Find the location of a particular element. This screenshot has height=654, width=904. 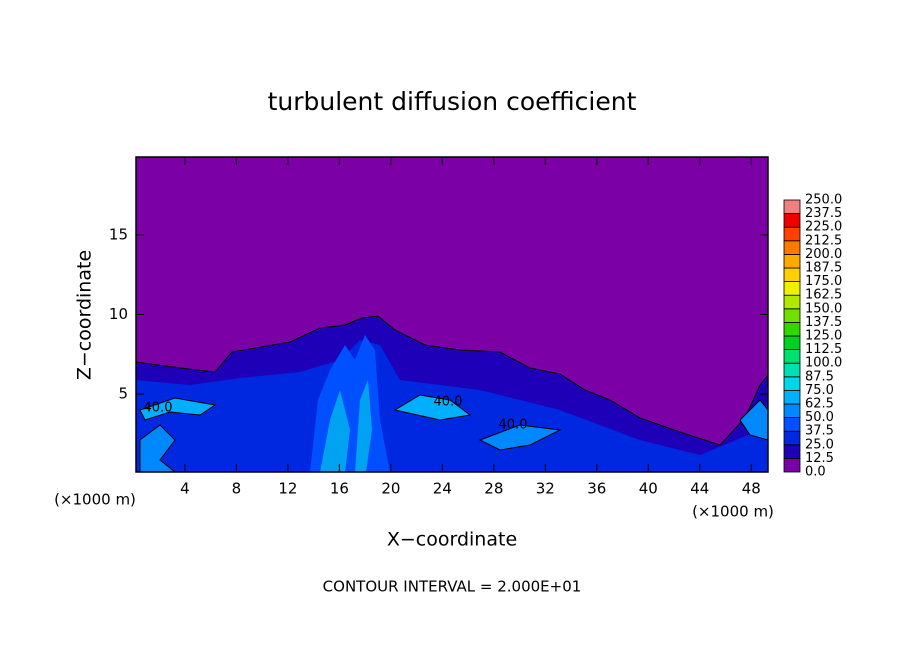

y-axis-label: Z−coordinate is located at coordinates (85, 315).